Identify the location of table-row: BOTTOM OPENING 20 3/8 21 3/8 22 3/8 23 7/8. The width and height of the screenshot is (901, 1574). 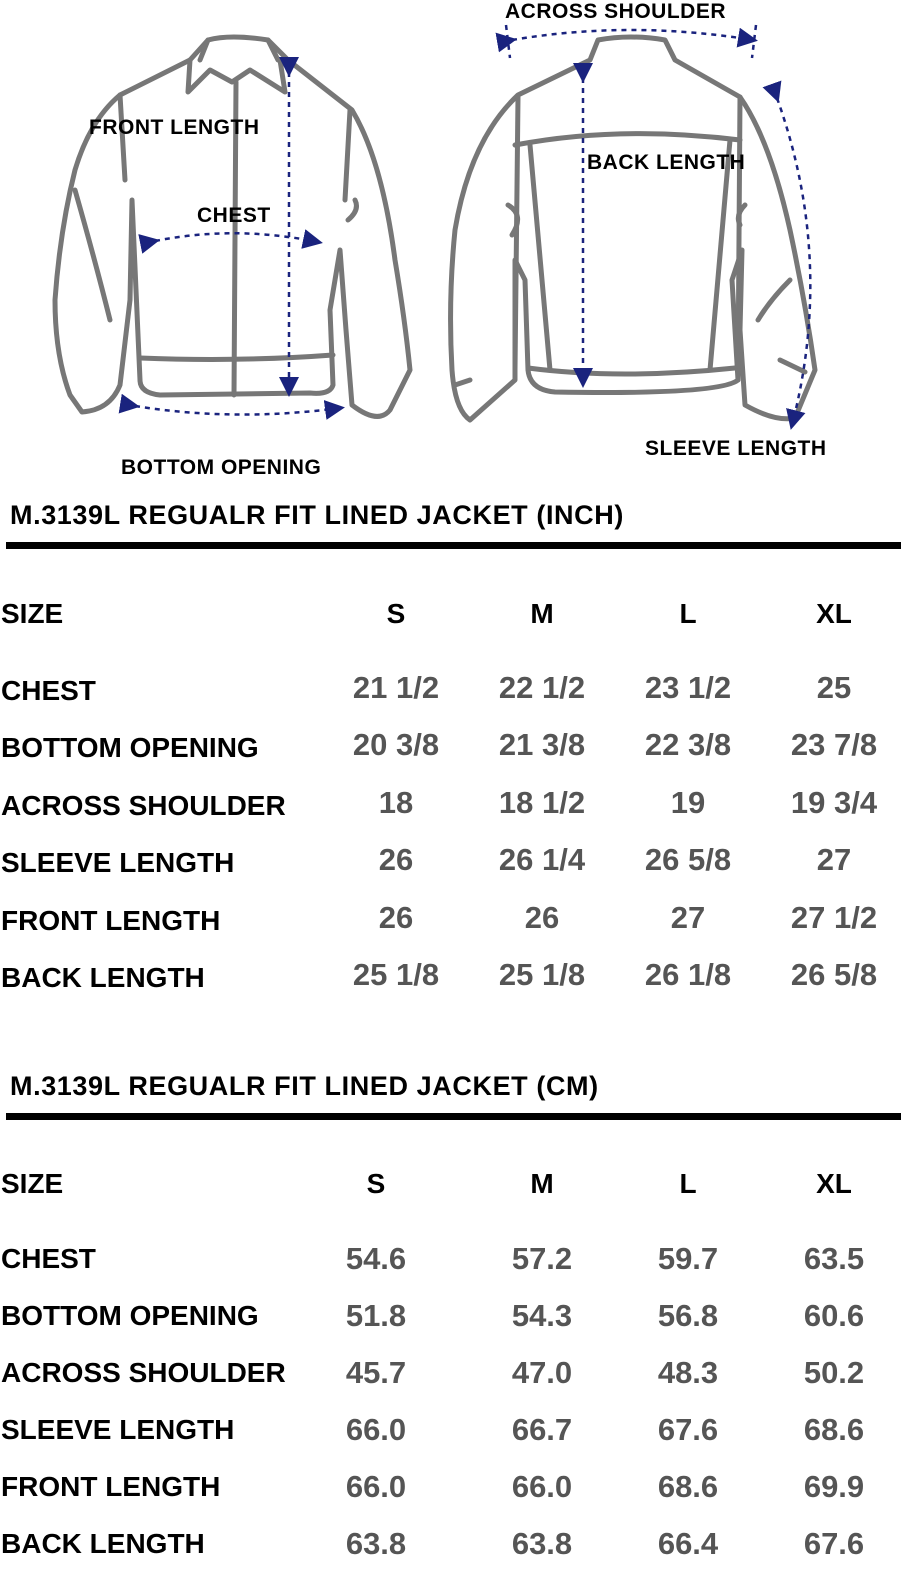
(450, 747).